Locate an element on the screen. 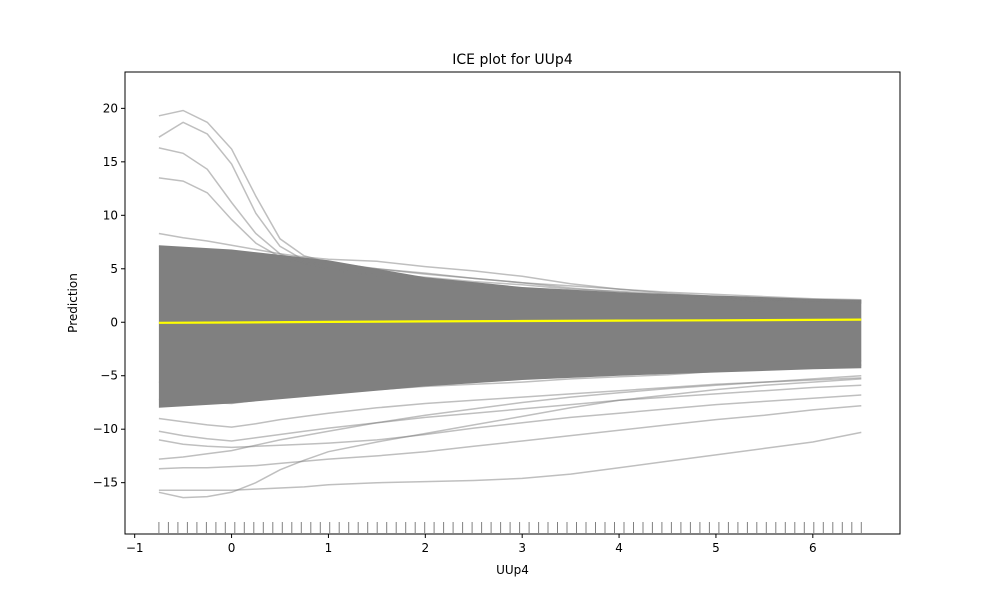 This screenshot has width=1000, height=600. x-axis: −1 0 1 2 3 4 5 6 is located at coordinates (471, 544).